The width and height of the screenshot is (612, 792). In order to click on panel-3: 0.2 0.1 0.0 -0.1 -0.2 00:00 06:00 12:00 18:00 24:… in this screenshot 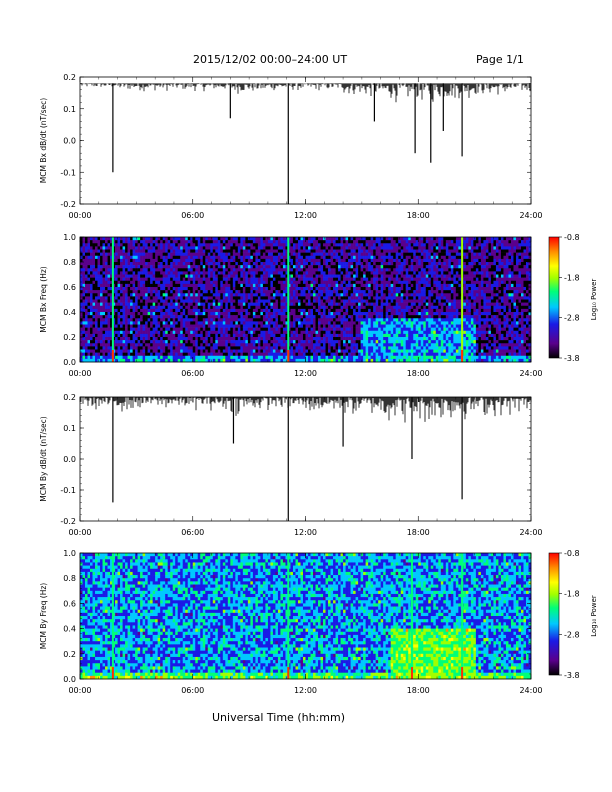, I will do `click(291, 465)`.